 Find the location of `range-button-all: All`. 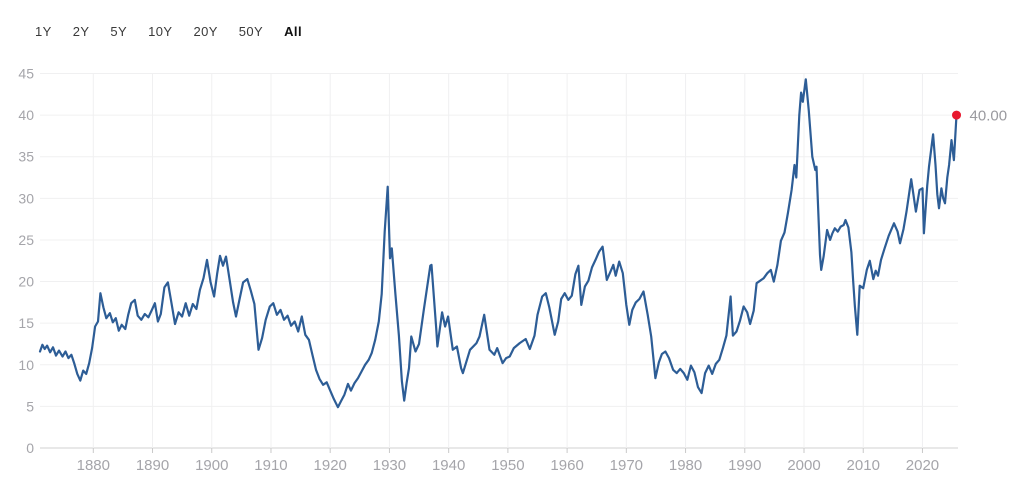

range-button-all: All is located at coordinates (293, 31).